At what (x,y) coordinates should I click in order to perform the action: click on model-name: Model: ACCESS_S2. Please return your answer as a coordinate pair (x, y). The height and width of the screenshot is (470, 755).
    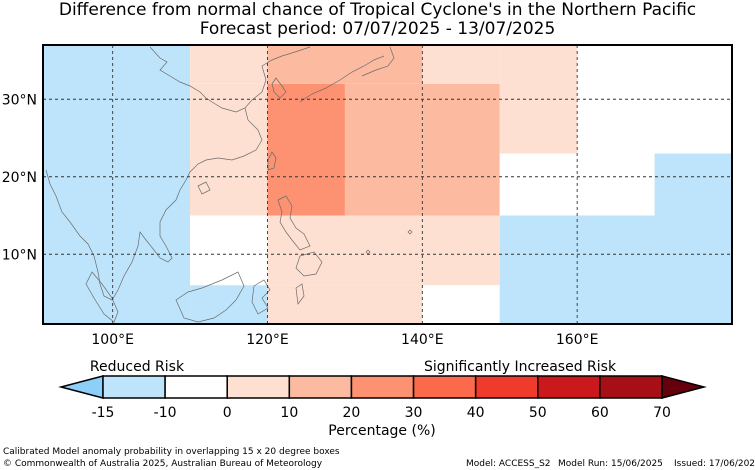
    Looking at the image, I should click on (508, 464).